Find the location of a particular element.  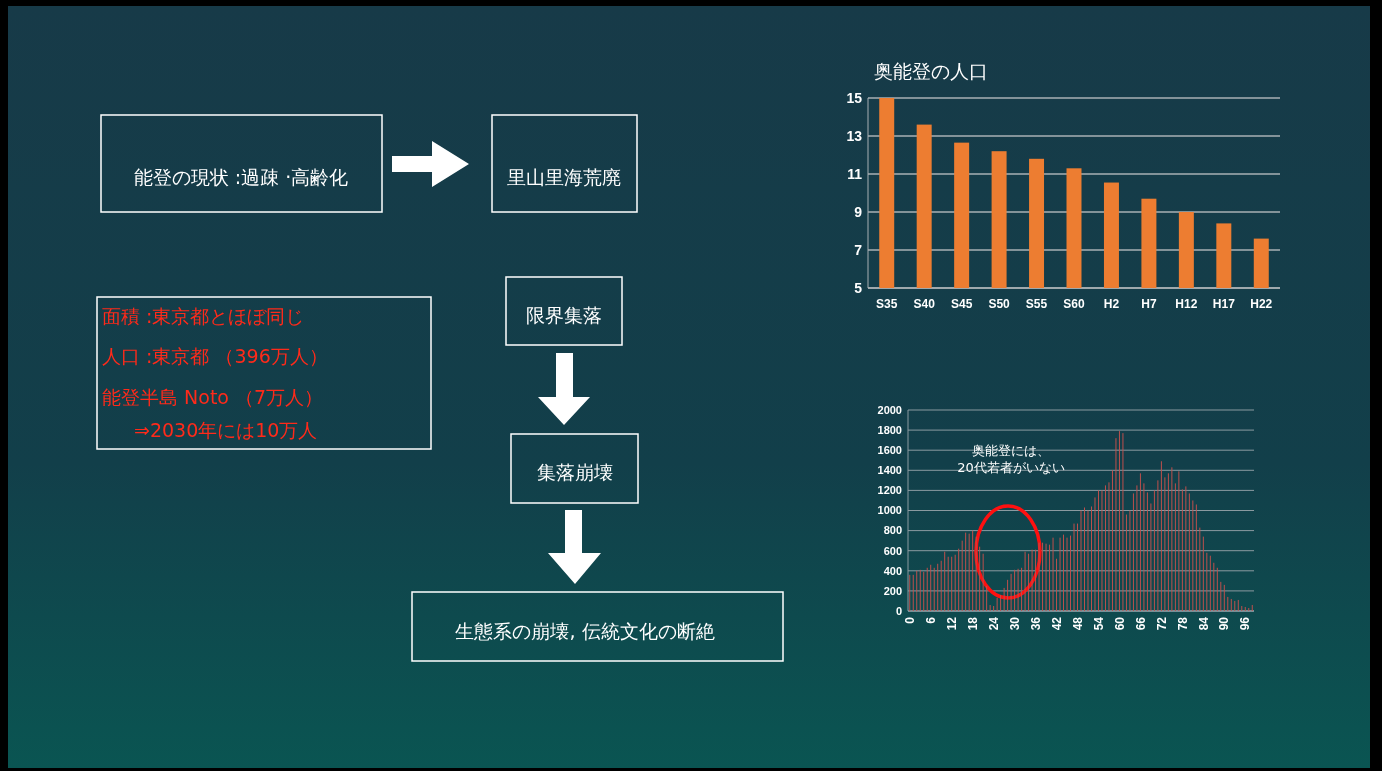

y-tick-label: 2000 is located at coordinates (889, 409).